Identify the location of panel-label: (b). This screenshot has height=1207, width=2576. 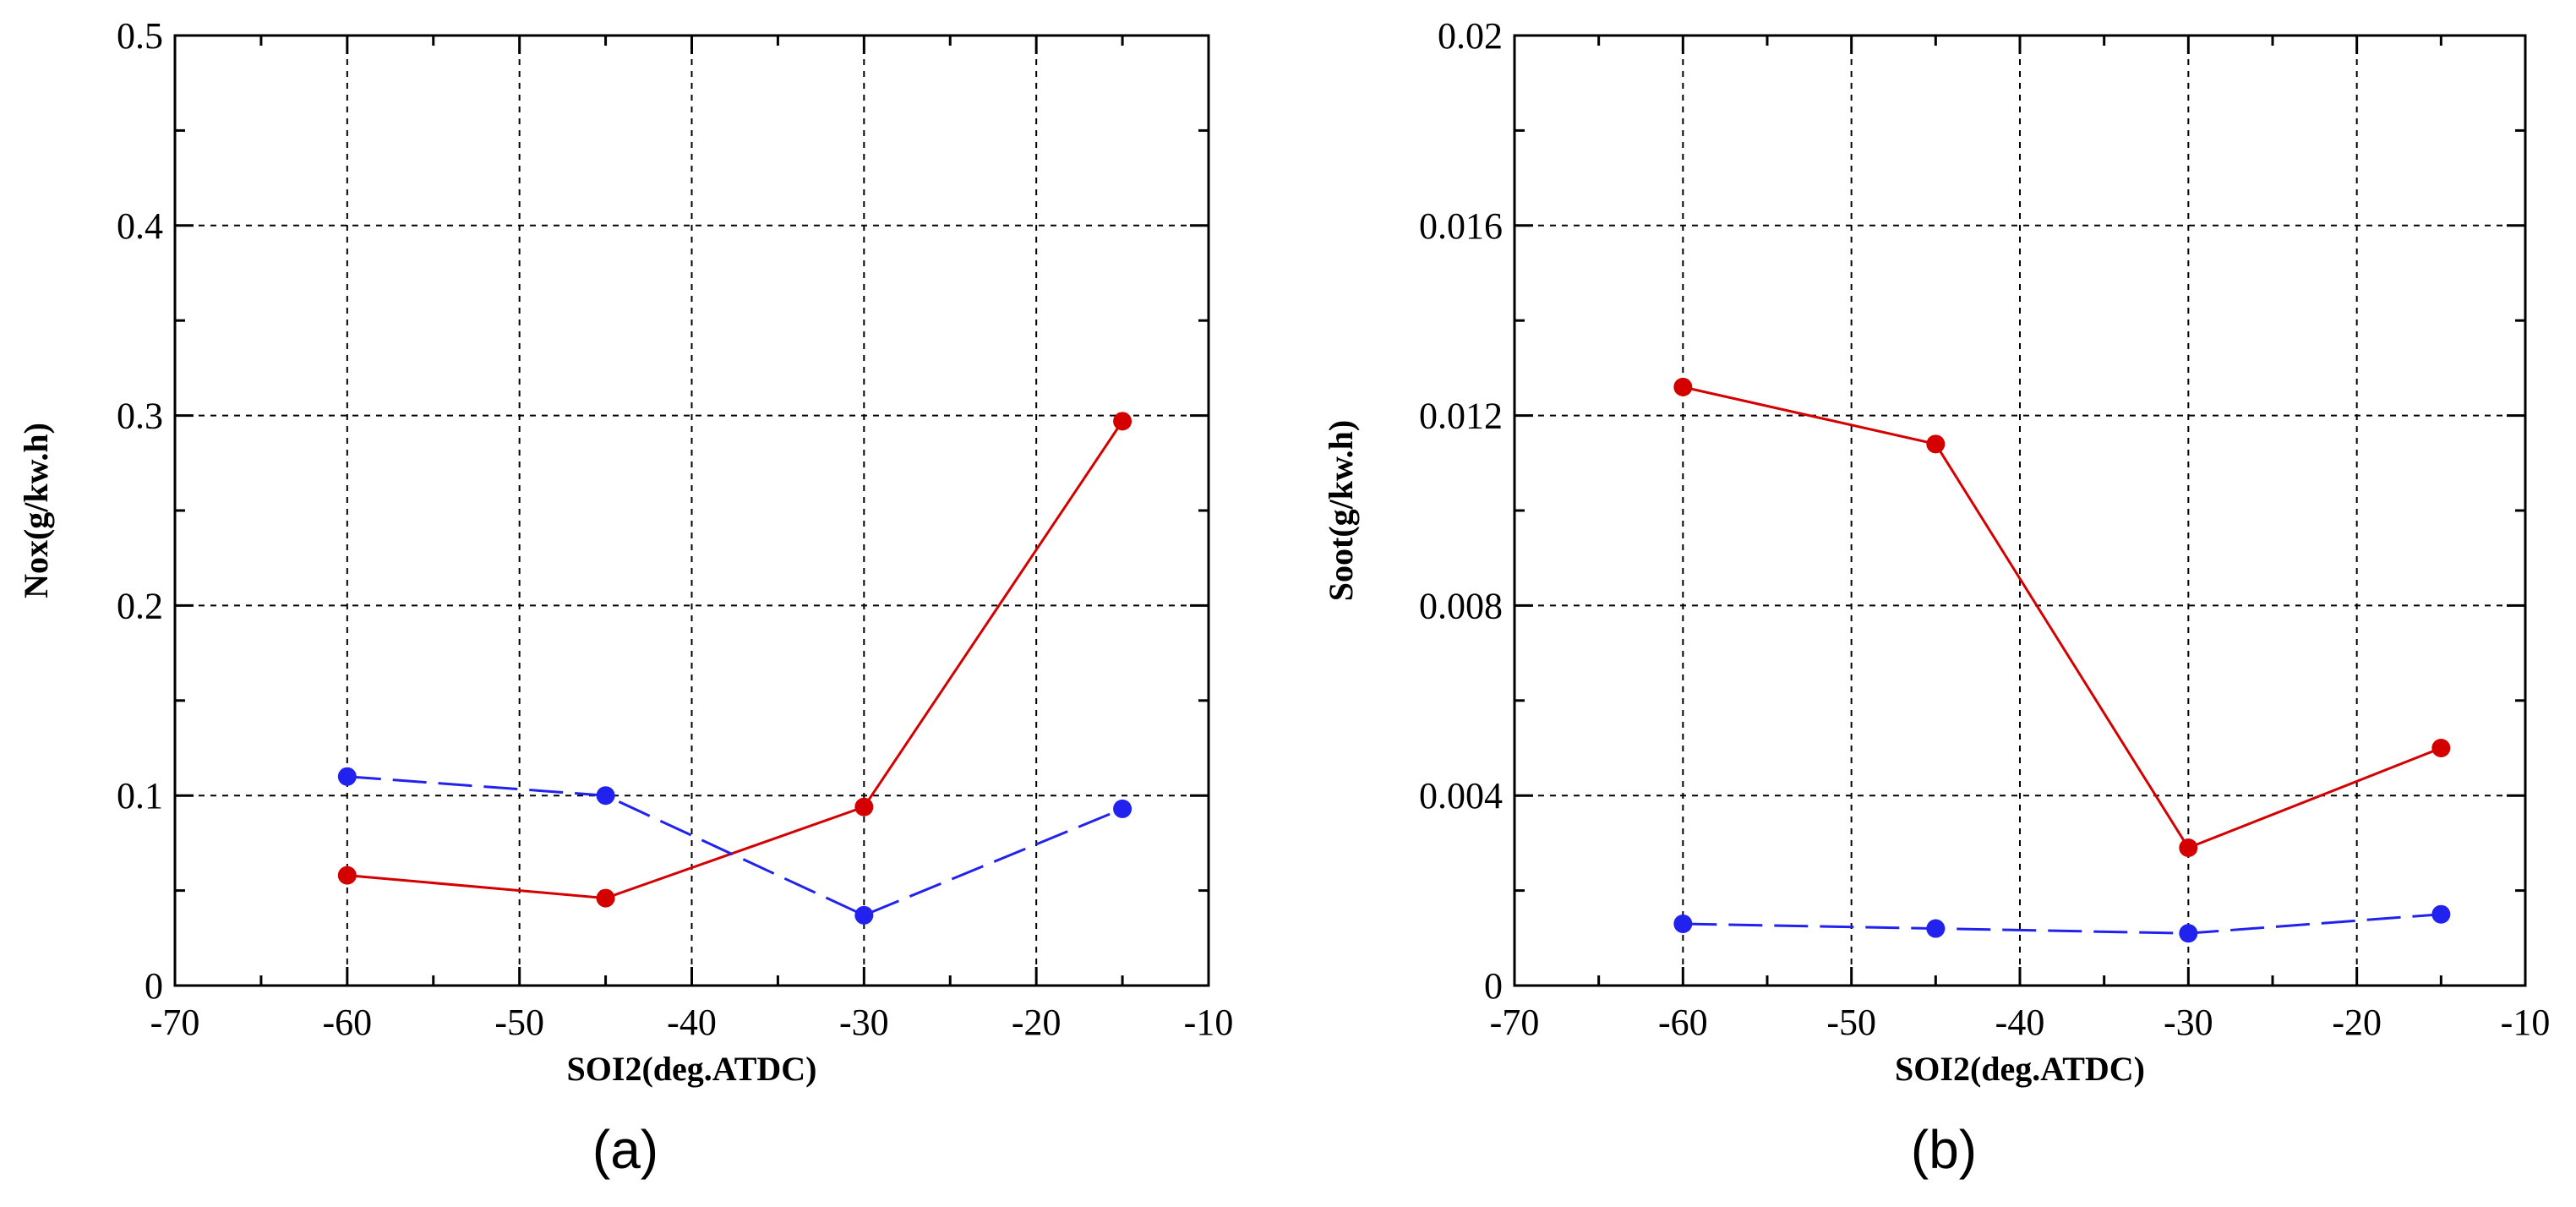
(1944, 1149).